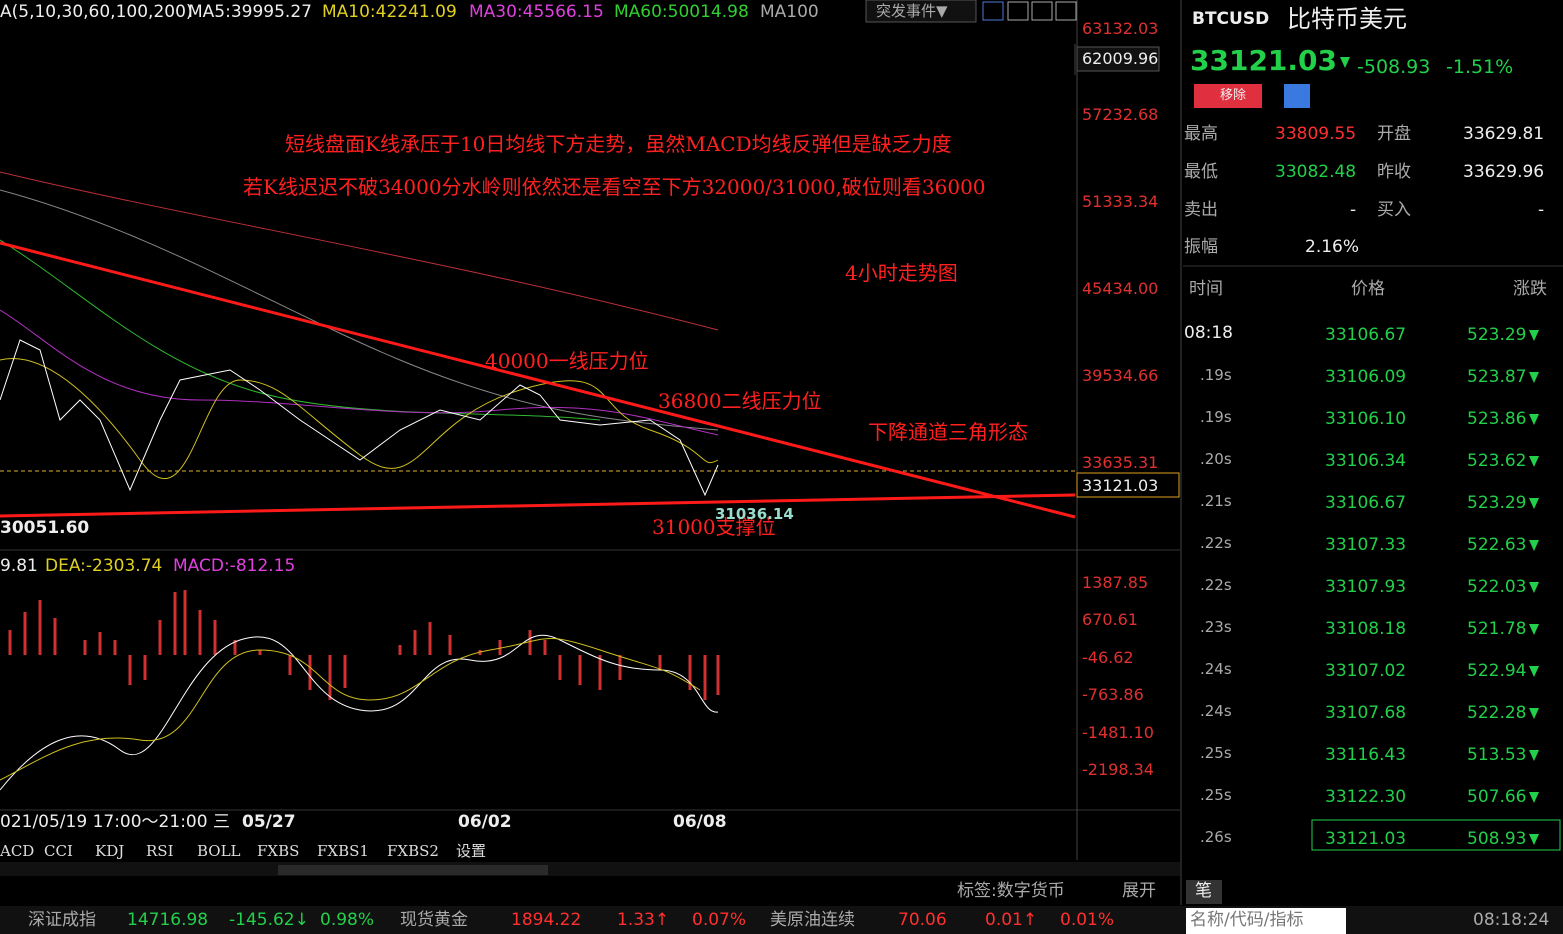 This screenshot has width=1563, height=934. Describe the element at coordinates (269, 822) in the screenshot. I see `date-label: 05/27` at that location.